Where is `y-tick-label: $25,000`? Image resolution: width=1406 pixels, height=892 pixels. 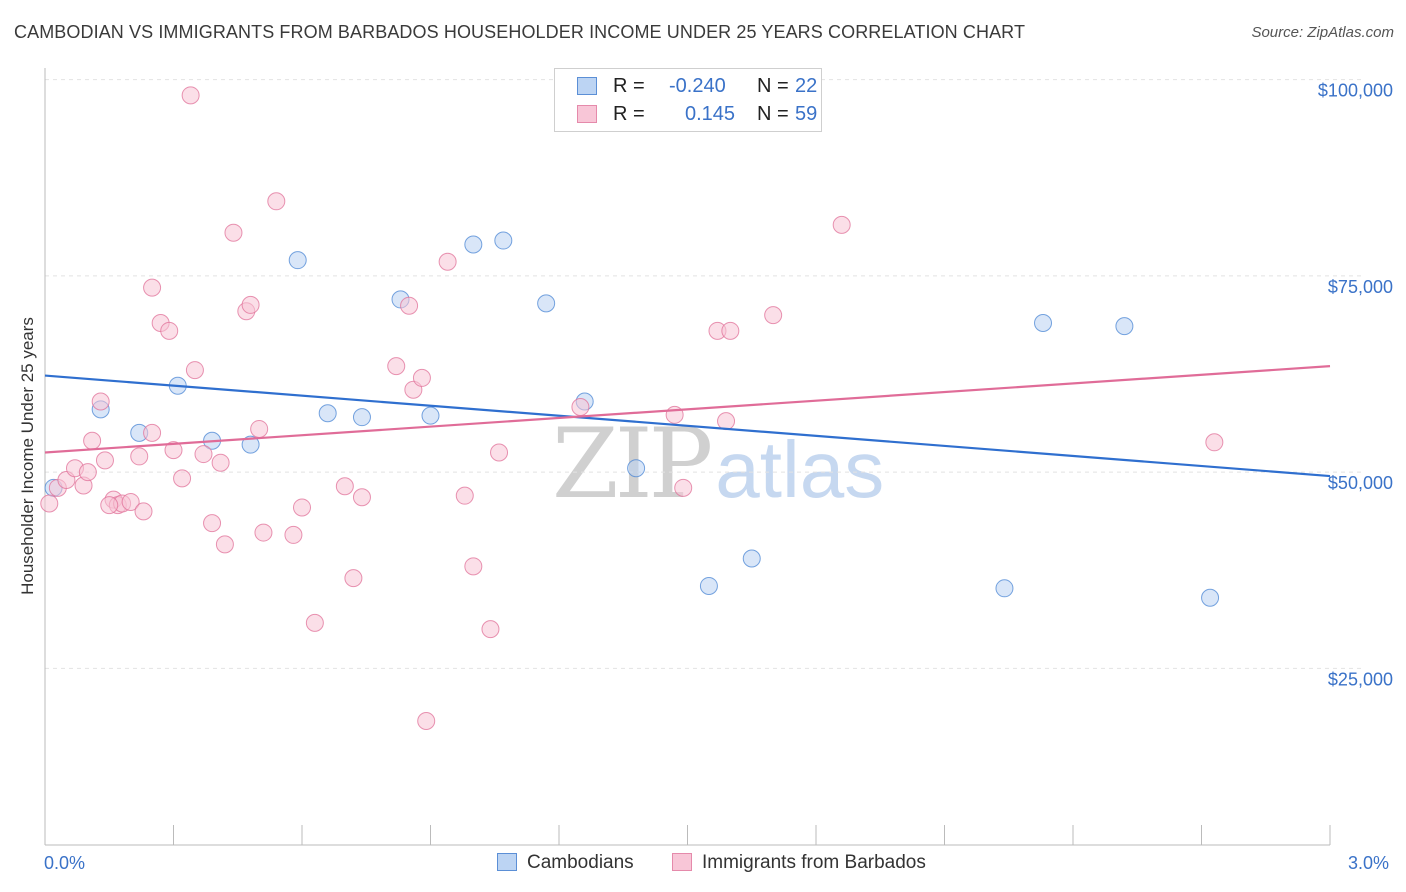
y-tick-label: $25,000 is located at coordinates (1360, 679).